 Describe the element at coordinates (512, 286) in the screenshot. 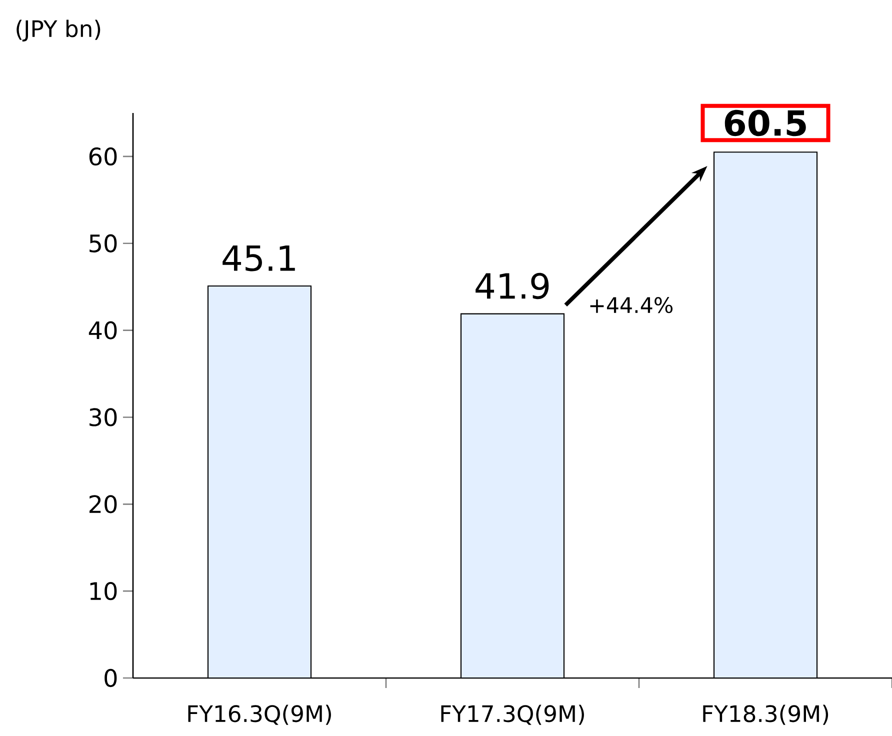

I see `data-label: 41.9` at that location.